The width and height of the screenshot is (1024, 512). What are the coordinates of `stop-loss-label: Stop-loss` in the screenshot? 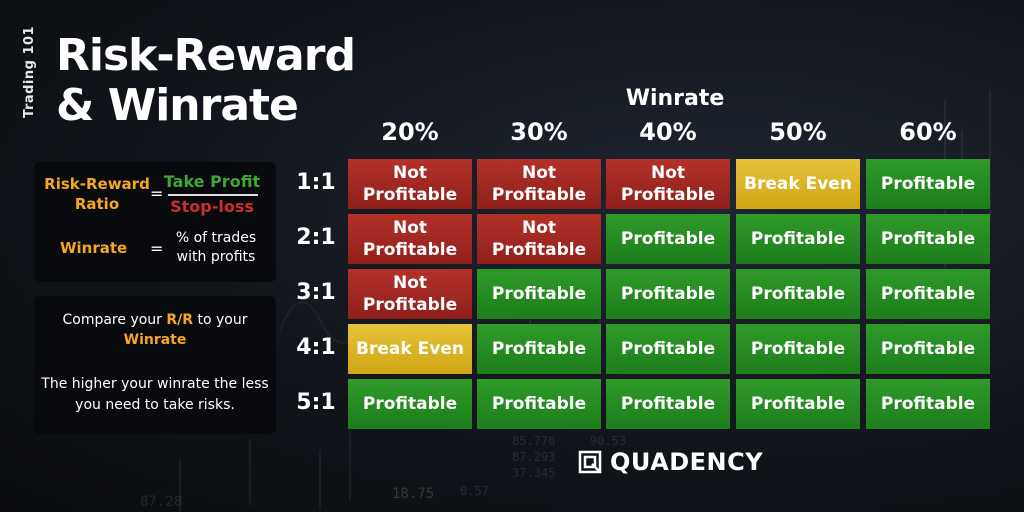 It's located at (212, 206).